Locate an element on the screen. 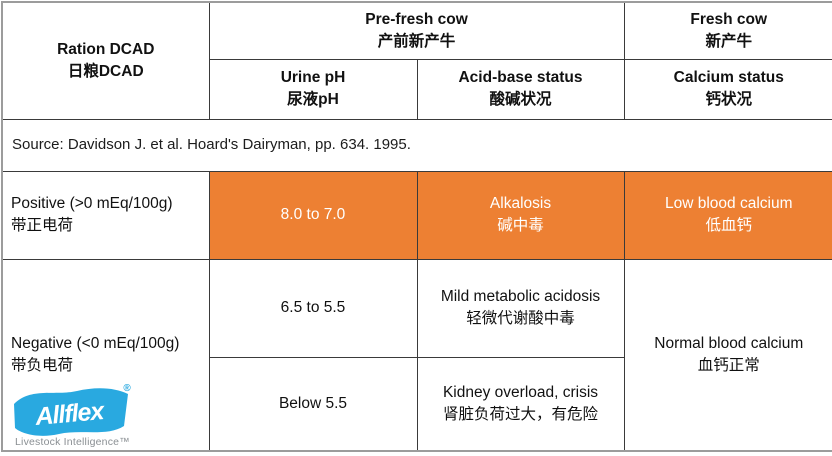 The image size is (832, 456). cell-positive-label: Positive (>0 mEq/100g) 带正电荷 is located at coordinates (105, 215).